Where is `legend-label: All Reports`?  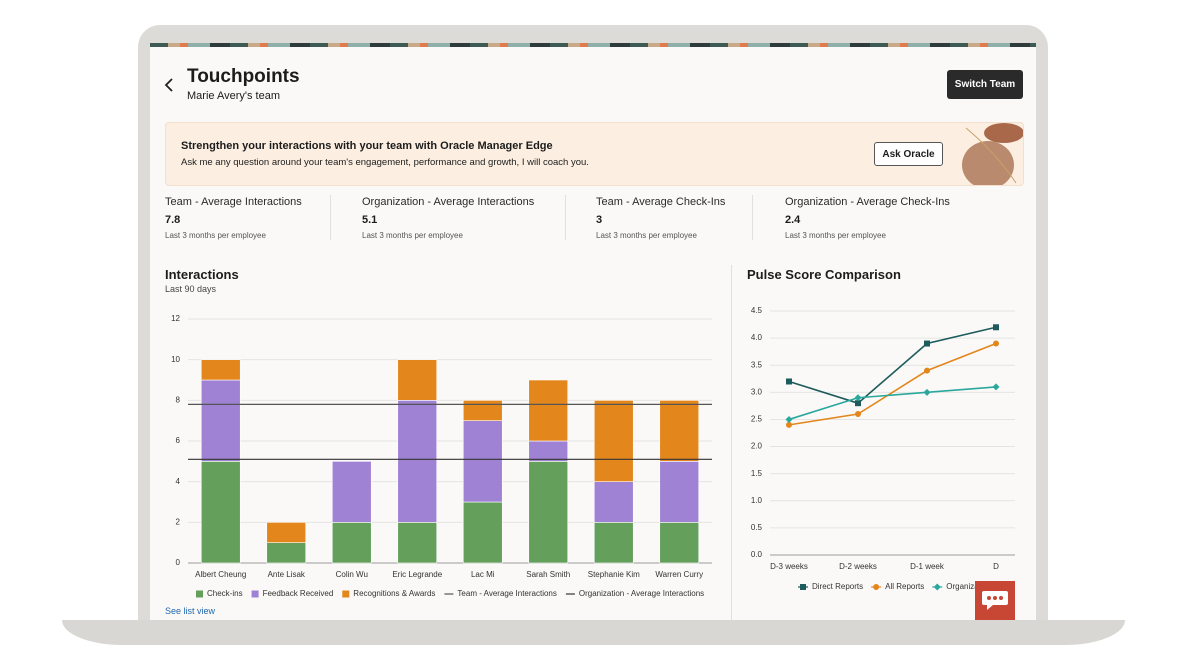
legend-label: All Reports is located at coordinates (904, 586).